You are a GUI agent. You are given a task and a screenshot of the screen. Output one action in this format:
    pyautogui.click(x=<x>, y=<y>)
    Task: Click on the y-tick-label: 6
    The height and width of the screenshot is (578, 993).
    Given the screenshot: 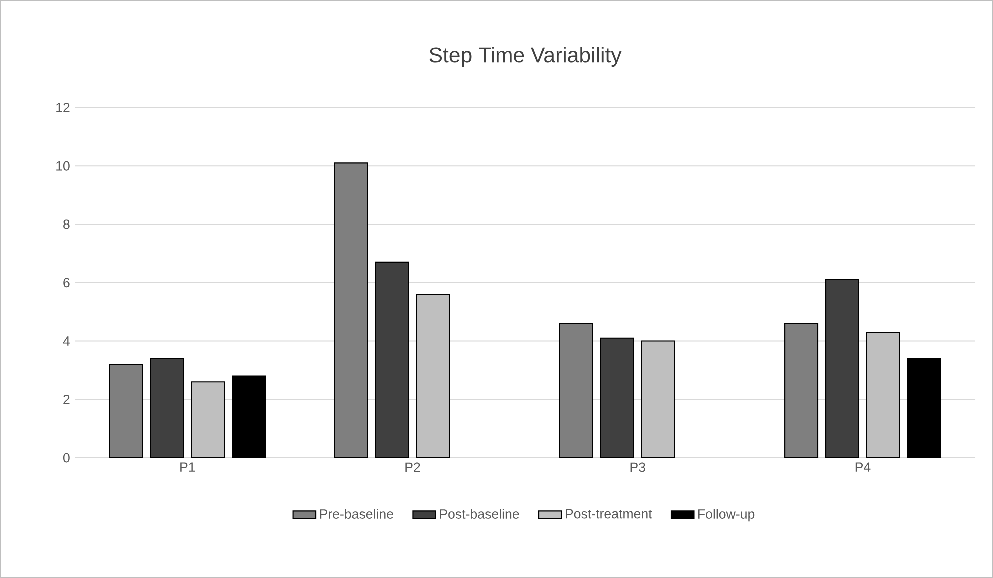 What is the action you would take?
    pyautogui.click(x=67, y=283)
    